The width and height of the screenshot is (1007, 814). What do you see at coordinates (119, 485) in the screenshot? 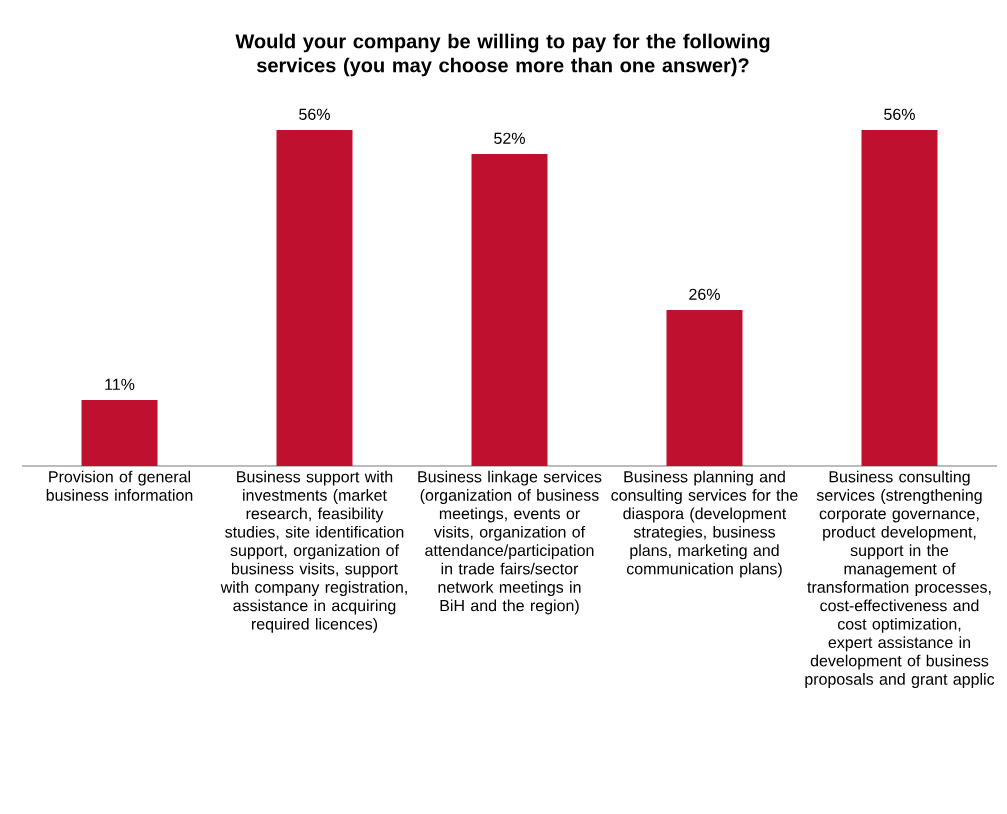
I see `x-tick-label: Provision of general business information` at bounding box center [119, 485].